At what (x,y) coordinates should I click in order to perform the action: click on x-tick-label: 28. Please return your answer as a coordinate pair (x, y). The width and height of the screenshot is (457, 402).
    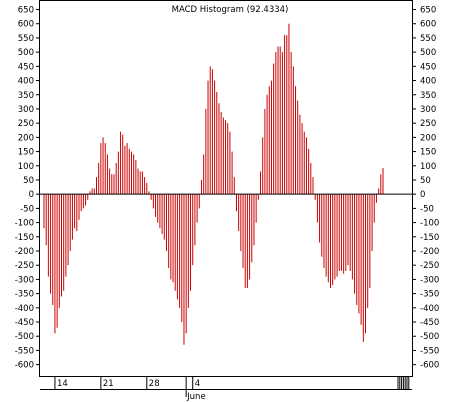
    Looking at the image, I should click on (154, 384).